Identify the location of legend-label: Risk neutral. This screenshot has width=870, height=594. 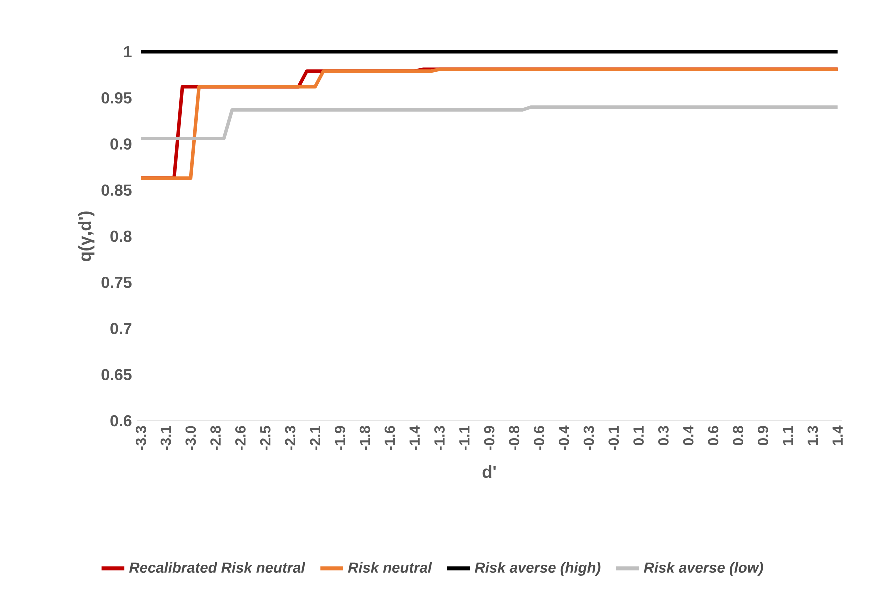
(390, 568).